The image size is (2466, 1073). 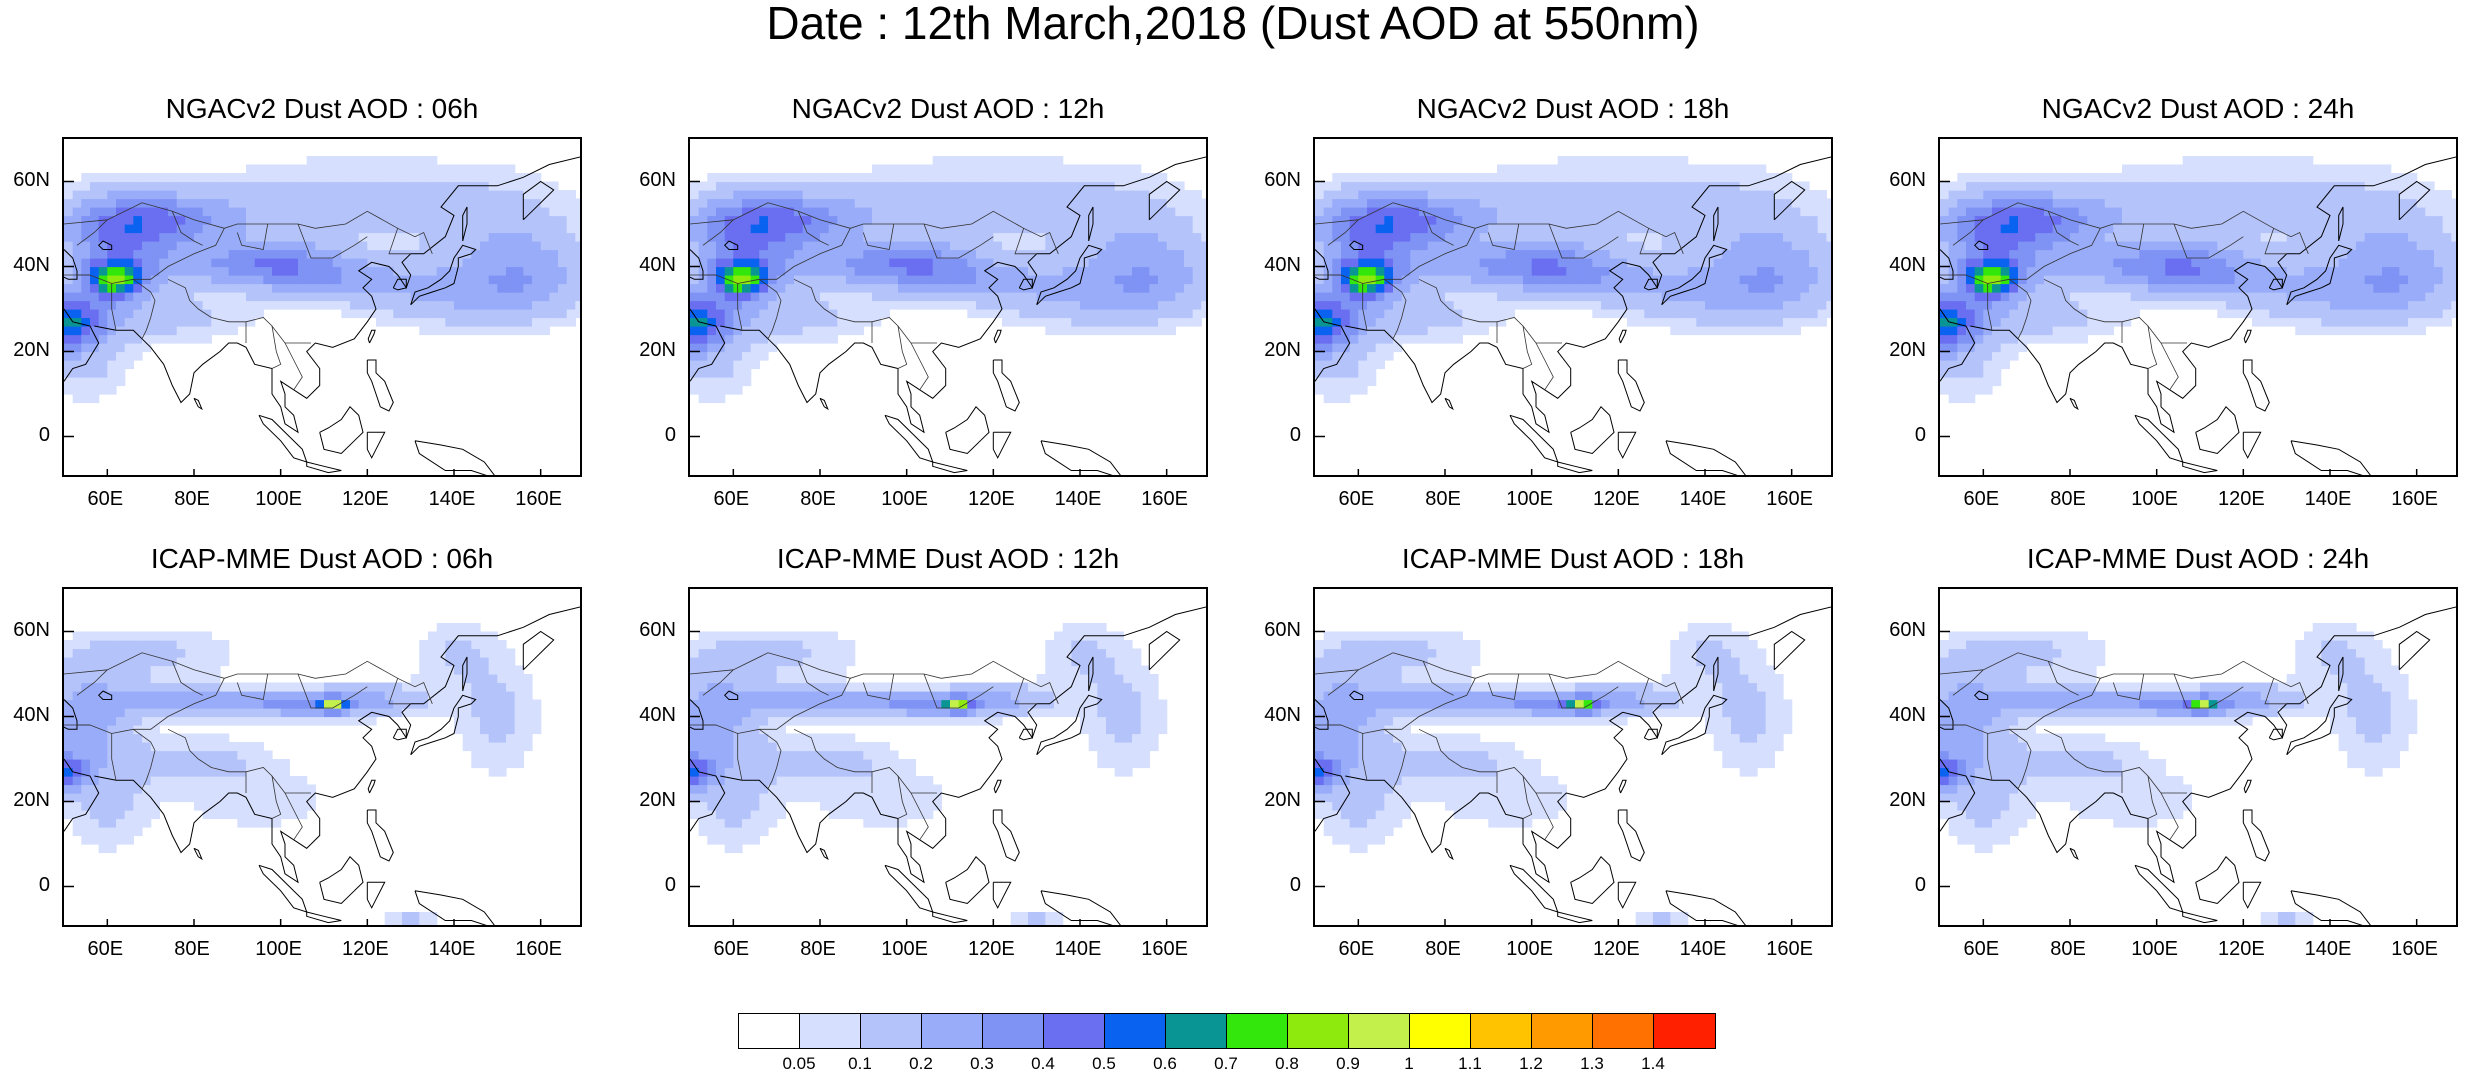 What do you see at coordinates (1348, 1063) in the screenshot?
I see `colorbar-label: 0.9` at bounding box center [1348, 1063].